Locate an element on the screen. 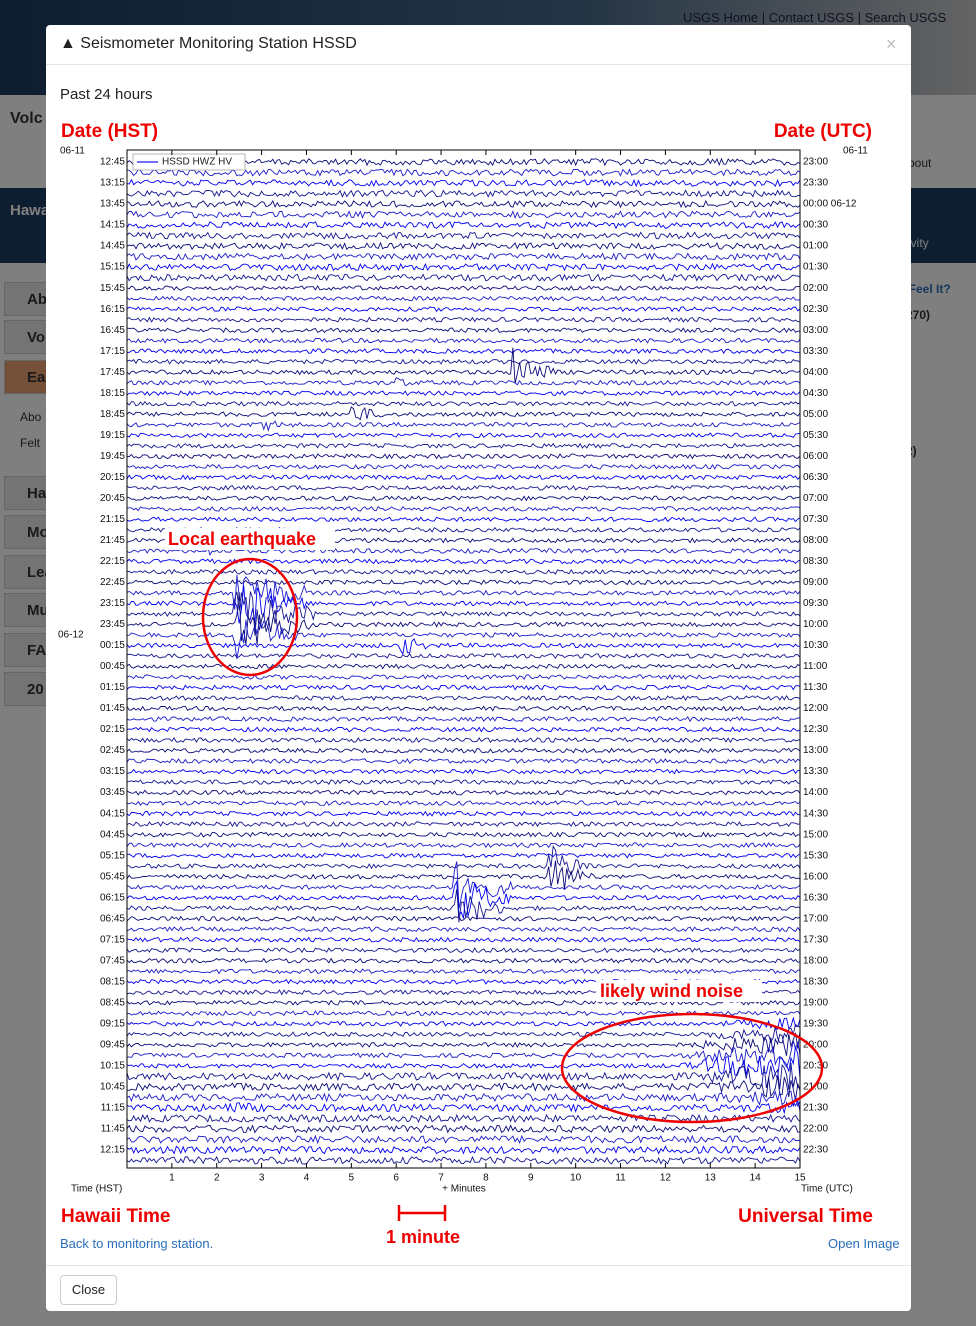  left-time-label: 13:45 is located at coordinates (112, 204).